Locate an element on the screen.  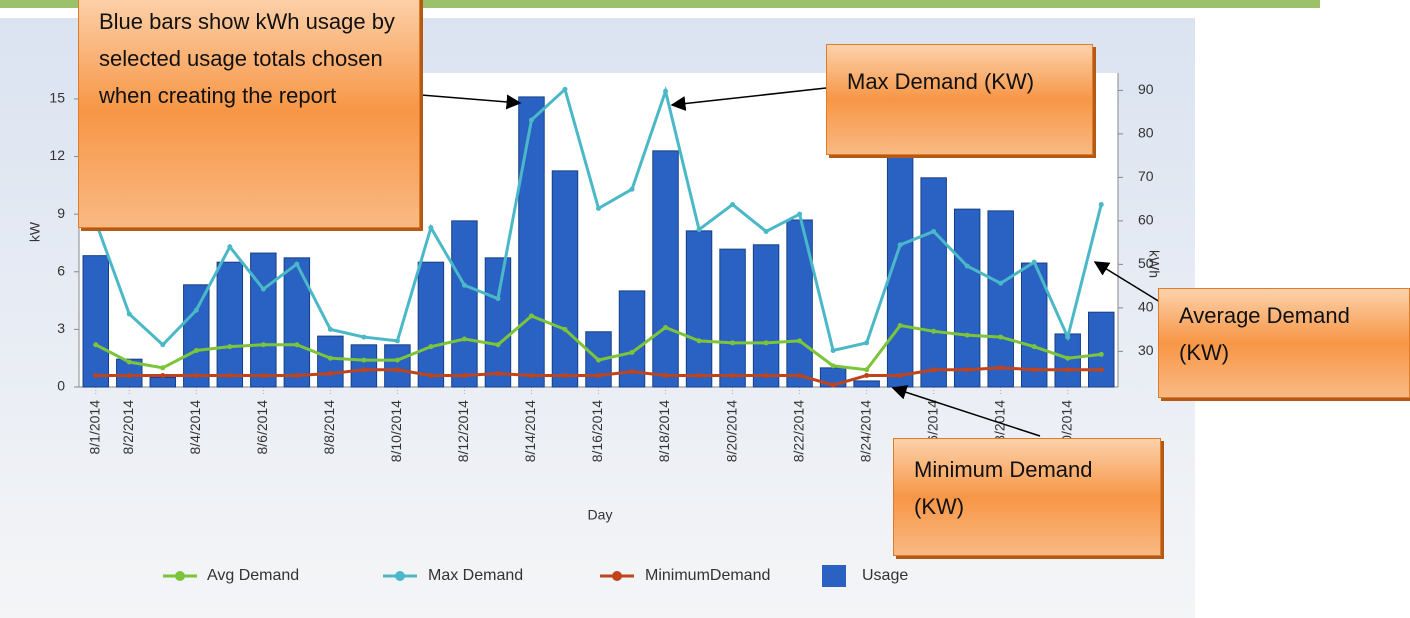
y2-tick-label: 60 is located at coordinates (1146, 220).